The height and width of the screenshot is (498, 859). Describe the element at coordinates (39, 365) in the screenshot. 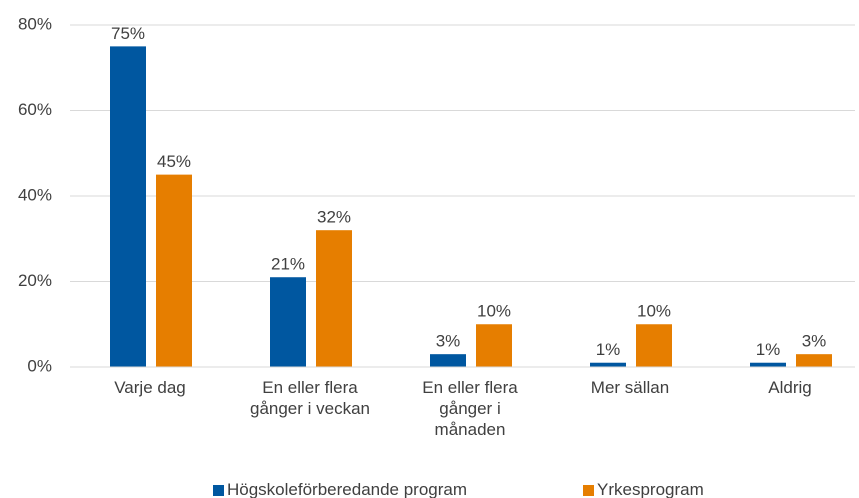

I see `y-tick-label: 0%` at that location.